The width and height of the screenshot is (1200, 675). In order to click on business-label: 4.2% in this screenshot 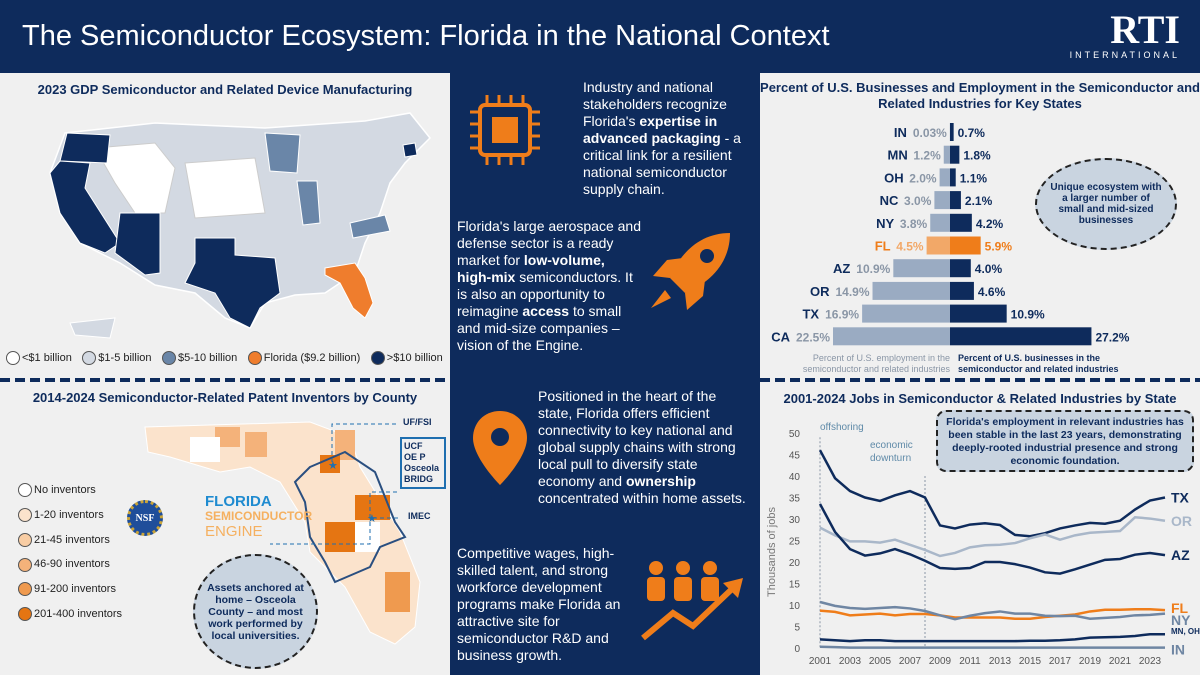, I will do `click(990, 224)`.